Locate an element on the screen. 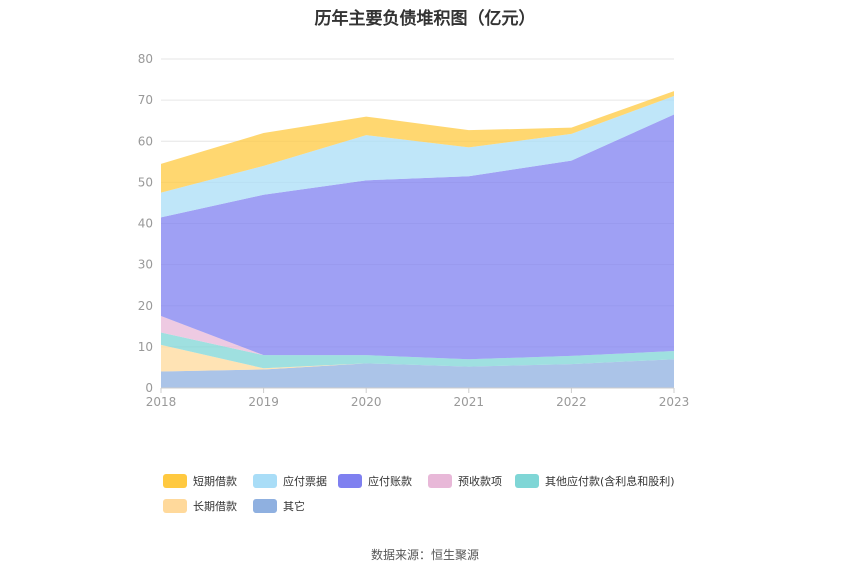  y-tick-label: 70 is located at coordinates (145, 100).